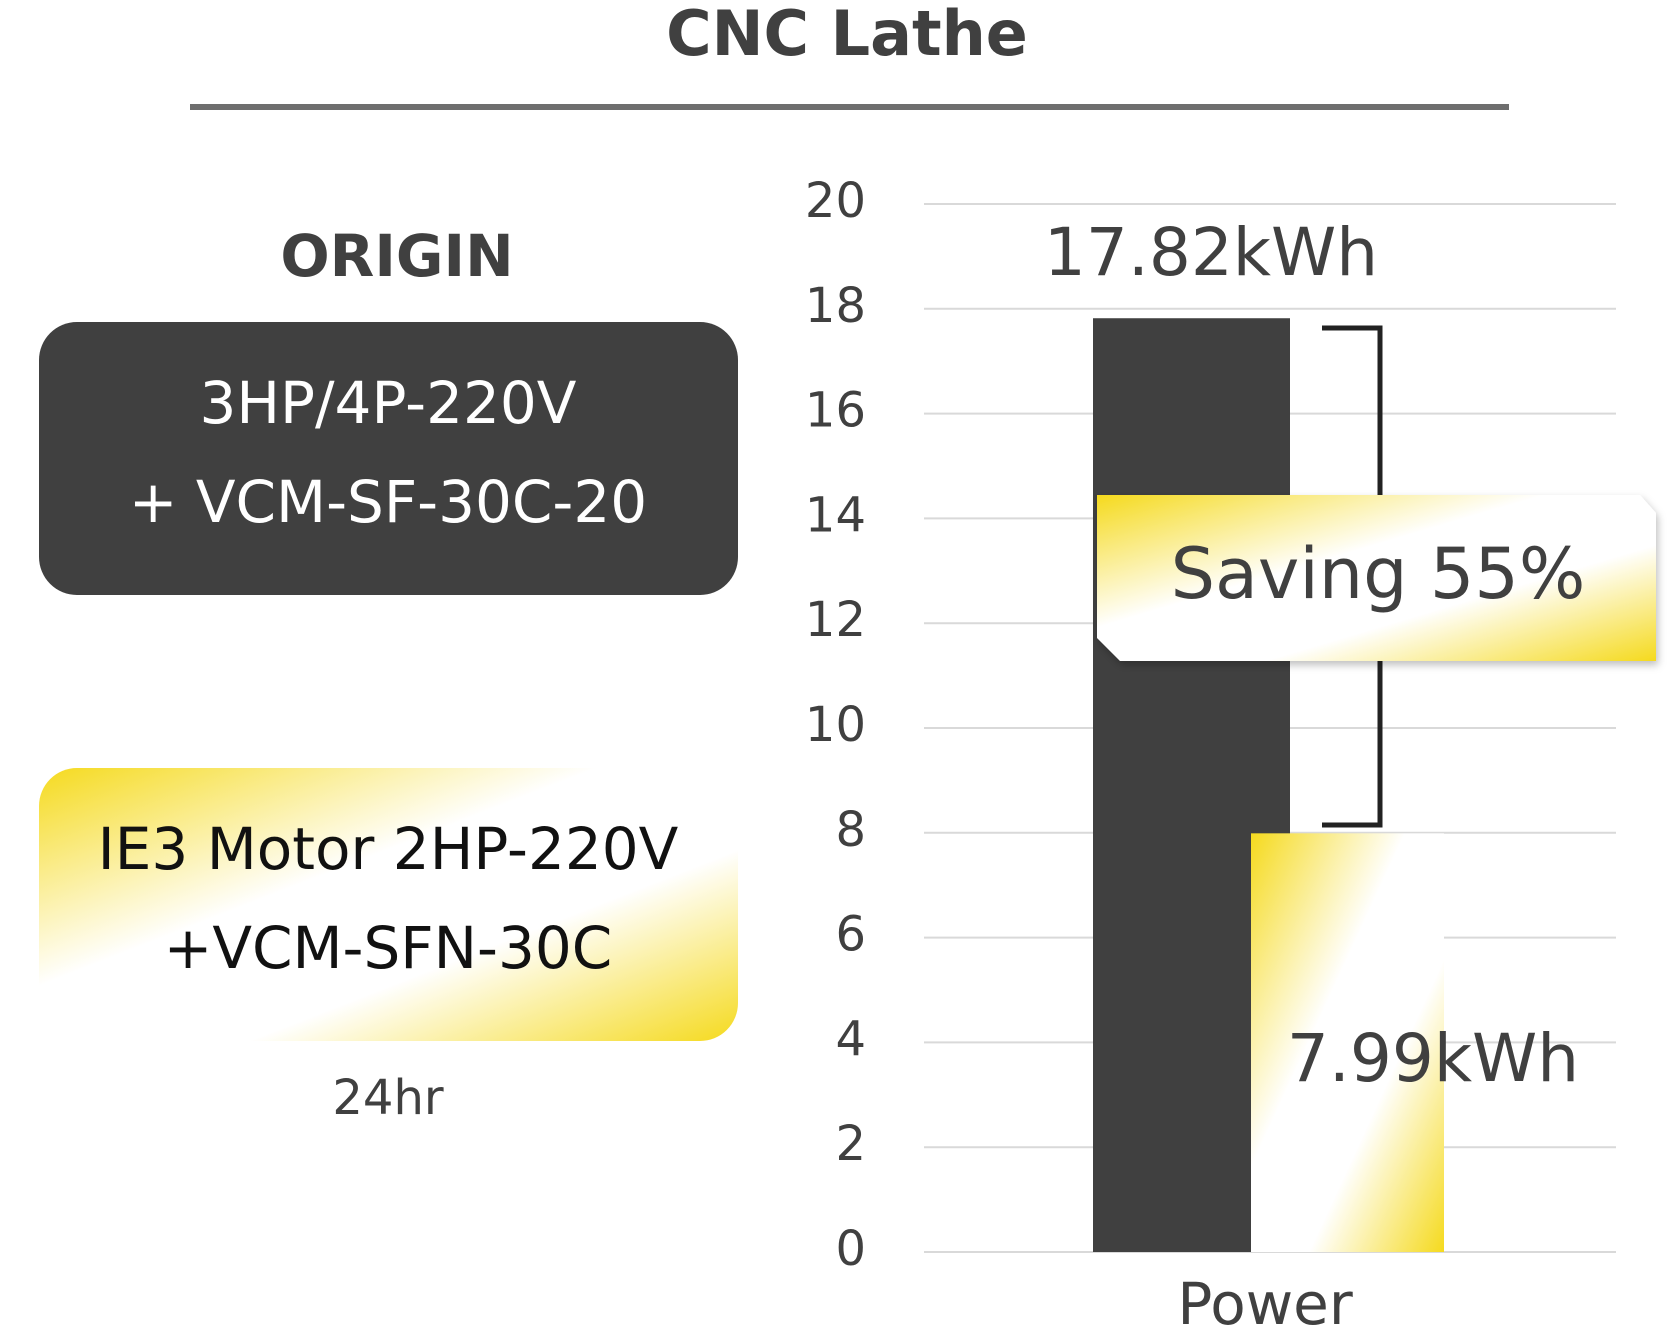  I want to click on bar, so click(1347, 1042).